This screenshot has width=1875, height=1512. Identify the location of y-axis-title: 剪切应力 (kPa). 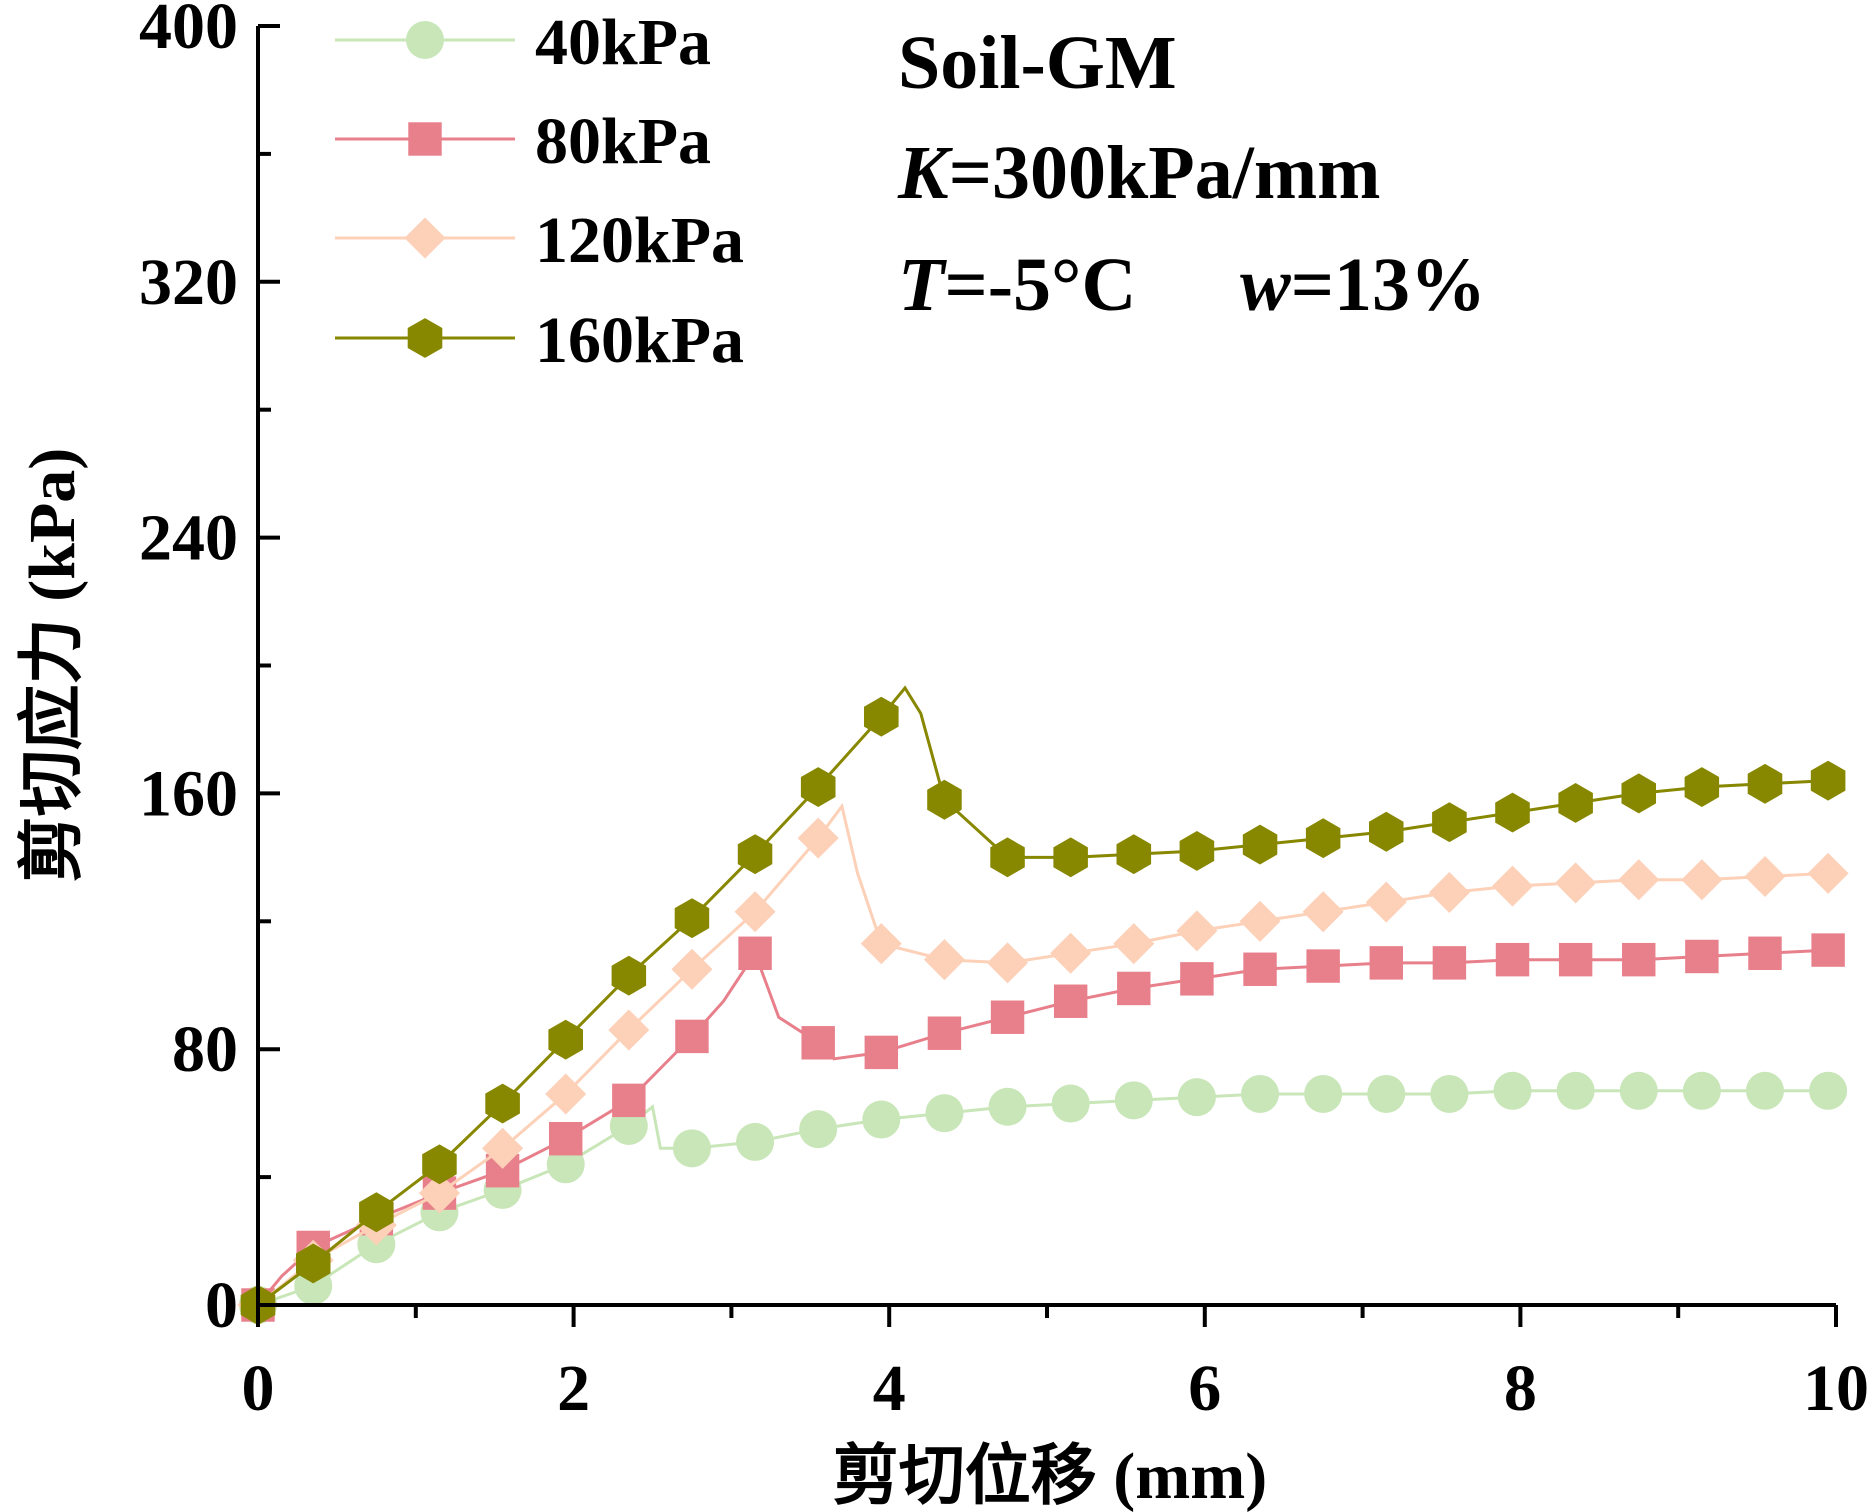
(52, 665).